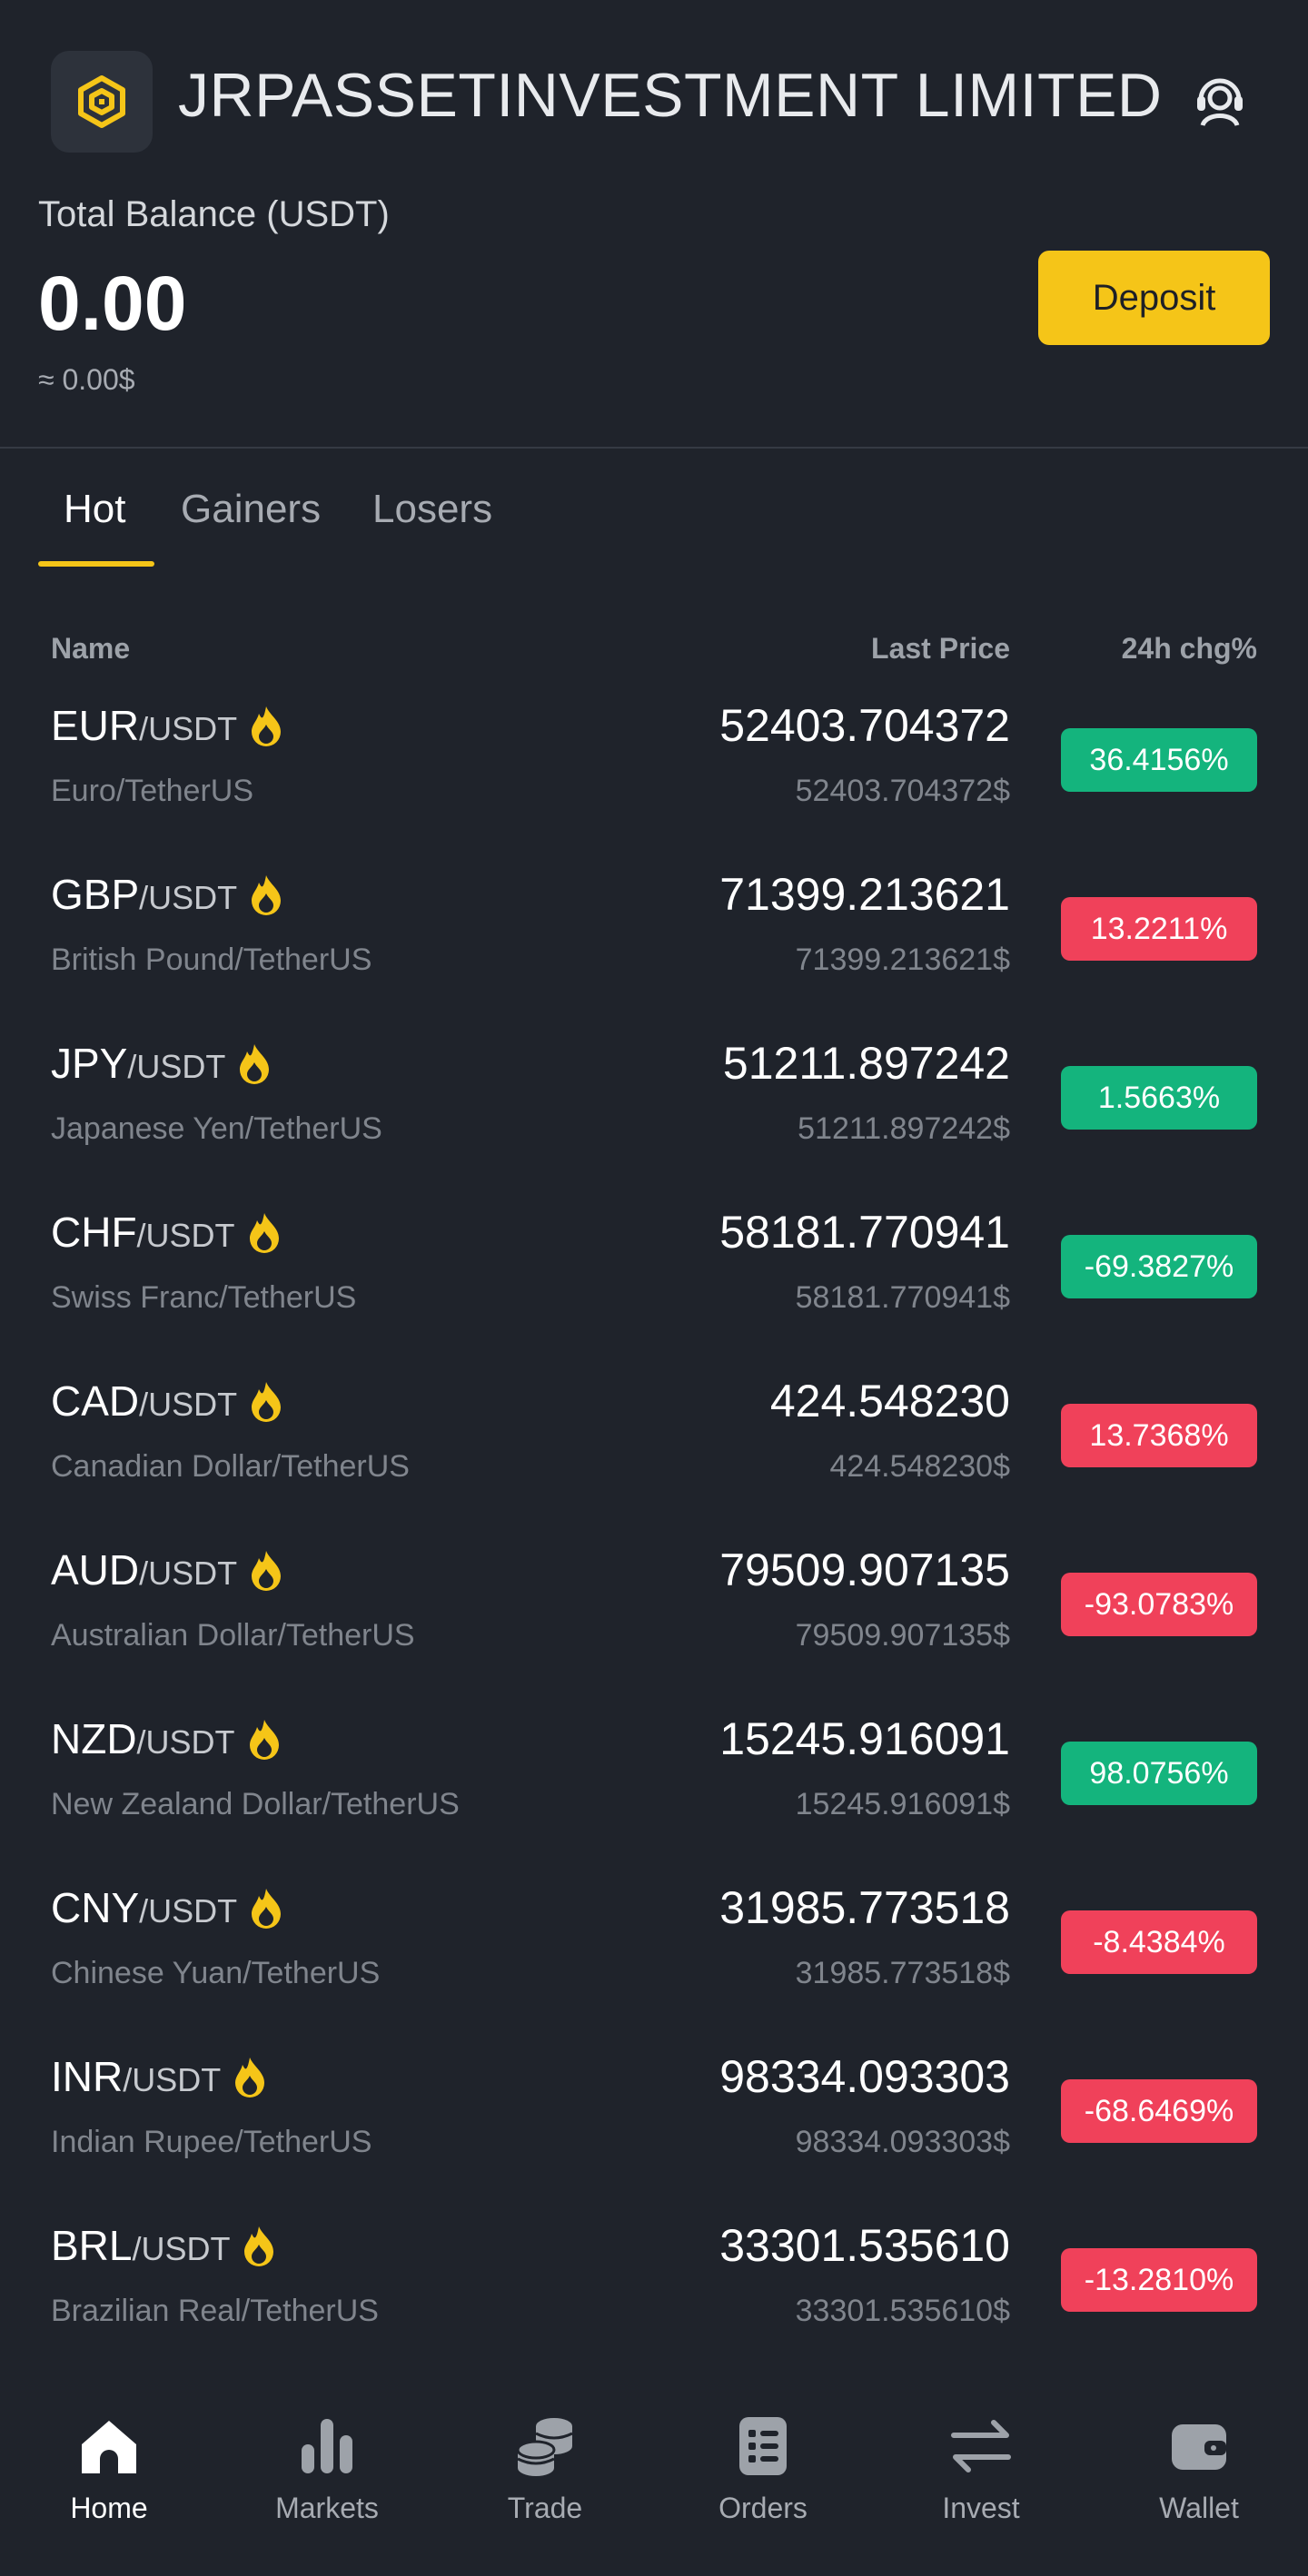  What do you see at coordinates (1159, 1604) in the screenshot?
I see `change-badge: -93.0783%` at bounding box center [1159, 1604].